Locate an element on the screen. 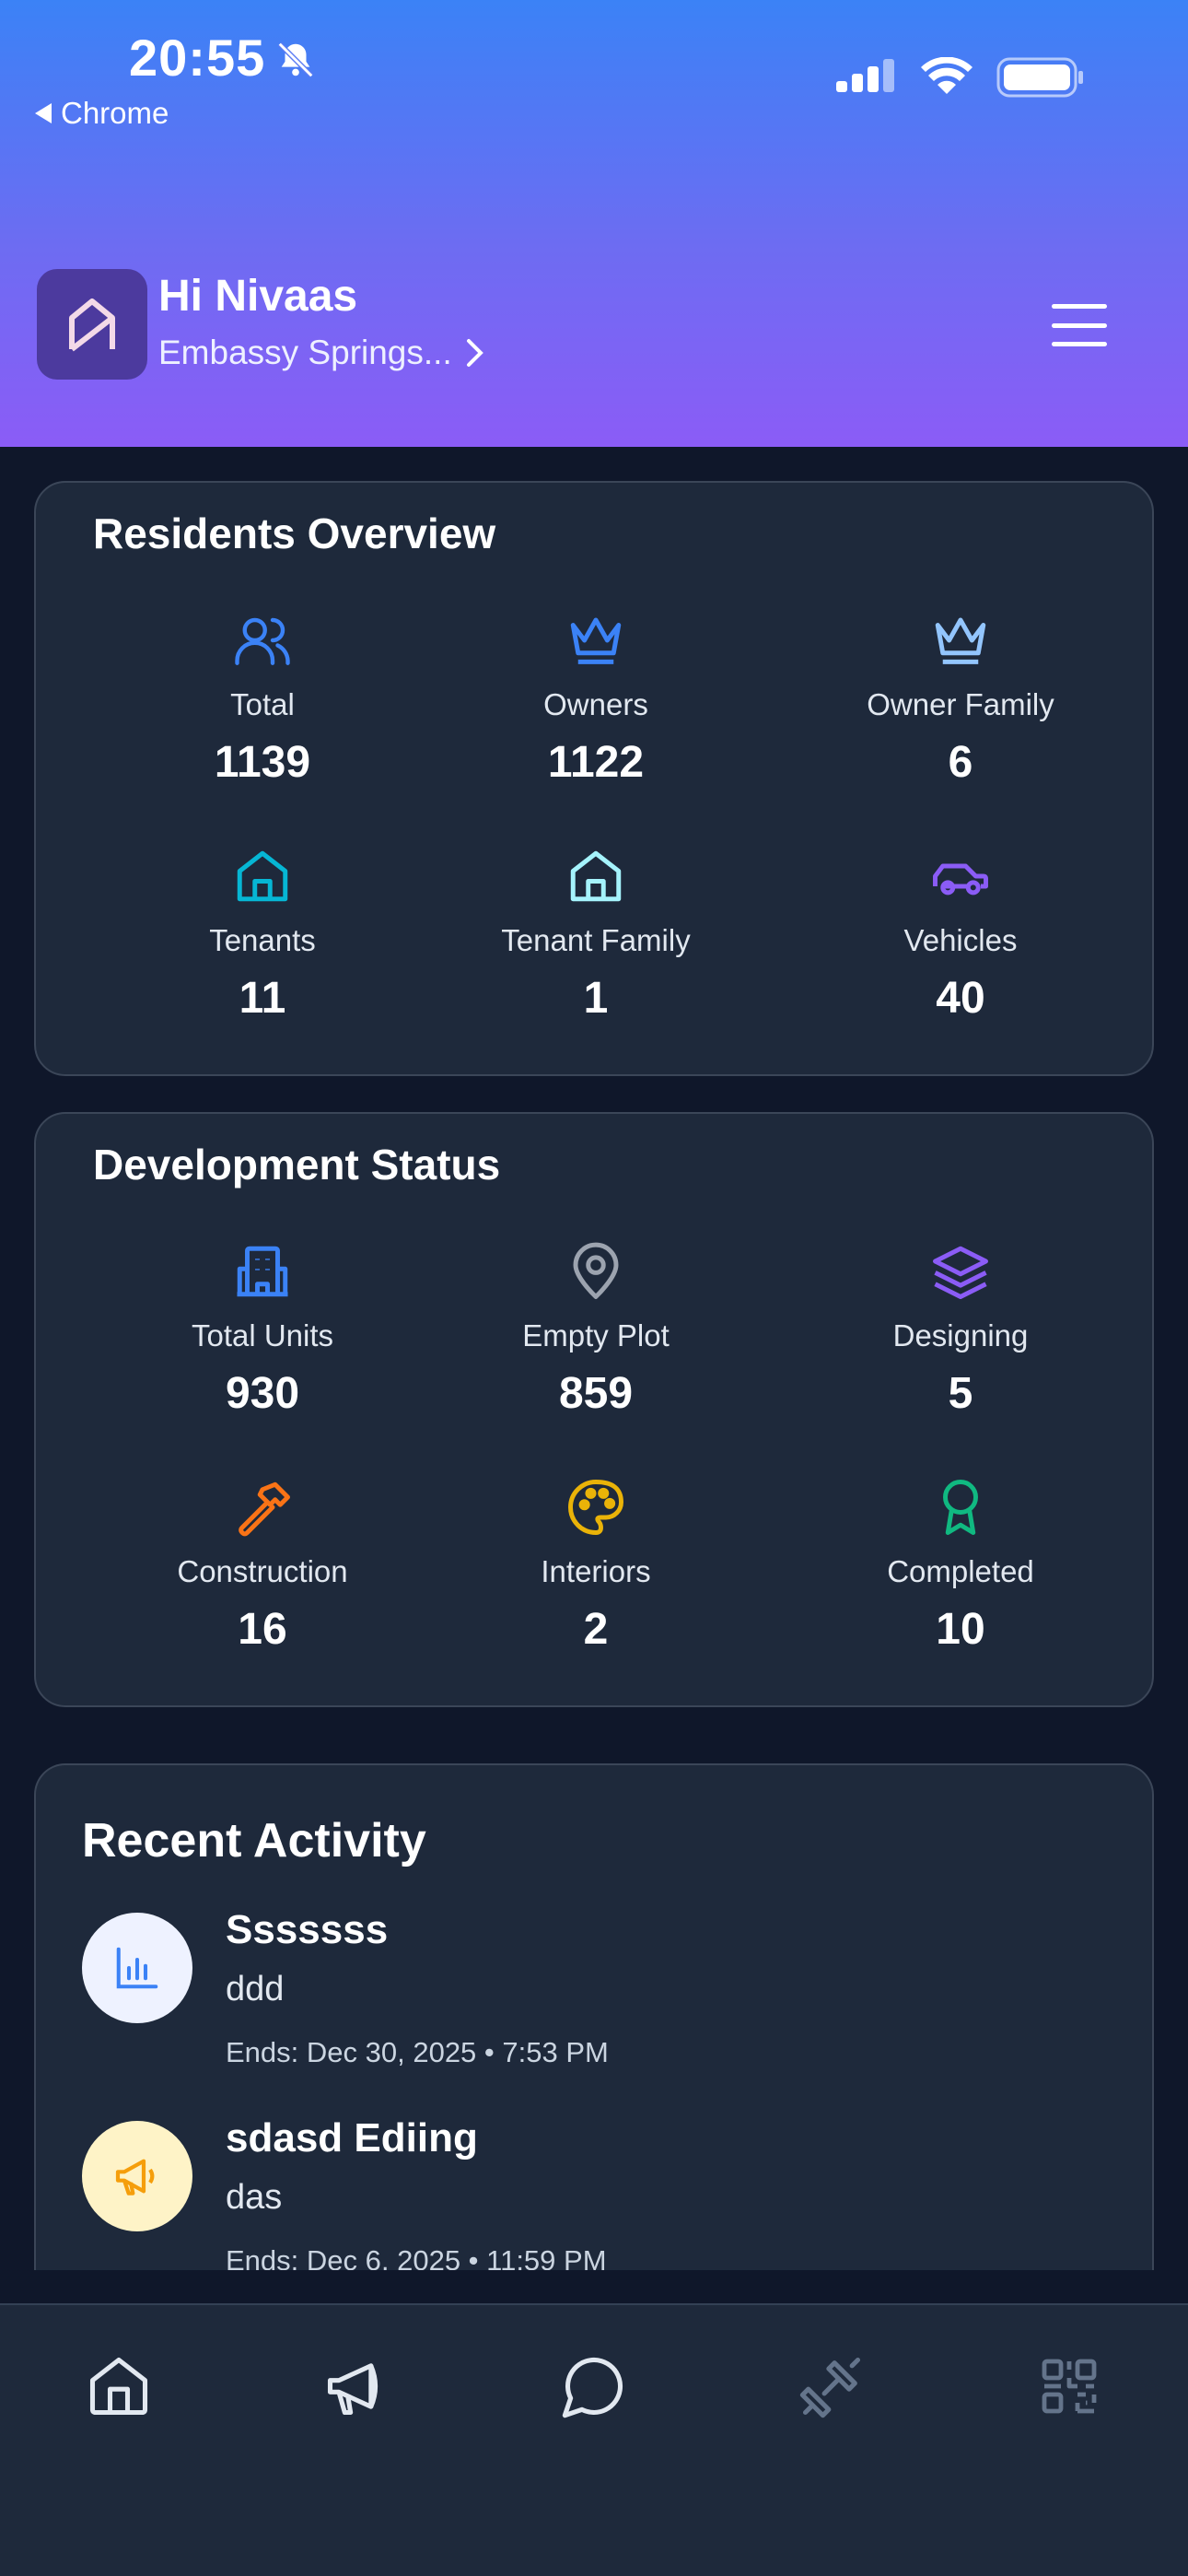 This screenshot has height=2576, width=1188. residents-title: Residents Overview is located at coordinates (294, 533).